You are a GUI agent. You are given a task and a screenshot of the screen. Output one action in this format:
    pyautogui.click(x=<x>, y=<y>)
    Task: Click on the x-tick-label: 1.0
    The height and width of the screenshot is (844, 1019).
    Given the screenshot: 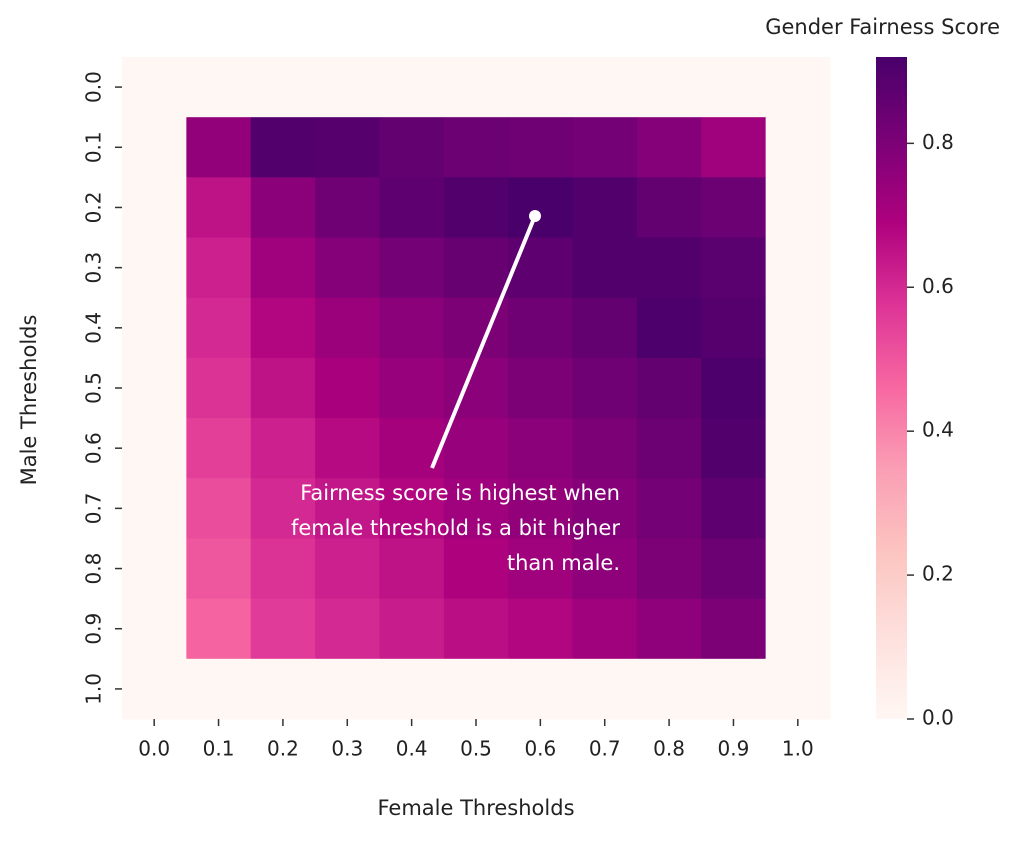 What is the action you would take?
    pyautogui.click(x=798, y=749)
    